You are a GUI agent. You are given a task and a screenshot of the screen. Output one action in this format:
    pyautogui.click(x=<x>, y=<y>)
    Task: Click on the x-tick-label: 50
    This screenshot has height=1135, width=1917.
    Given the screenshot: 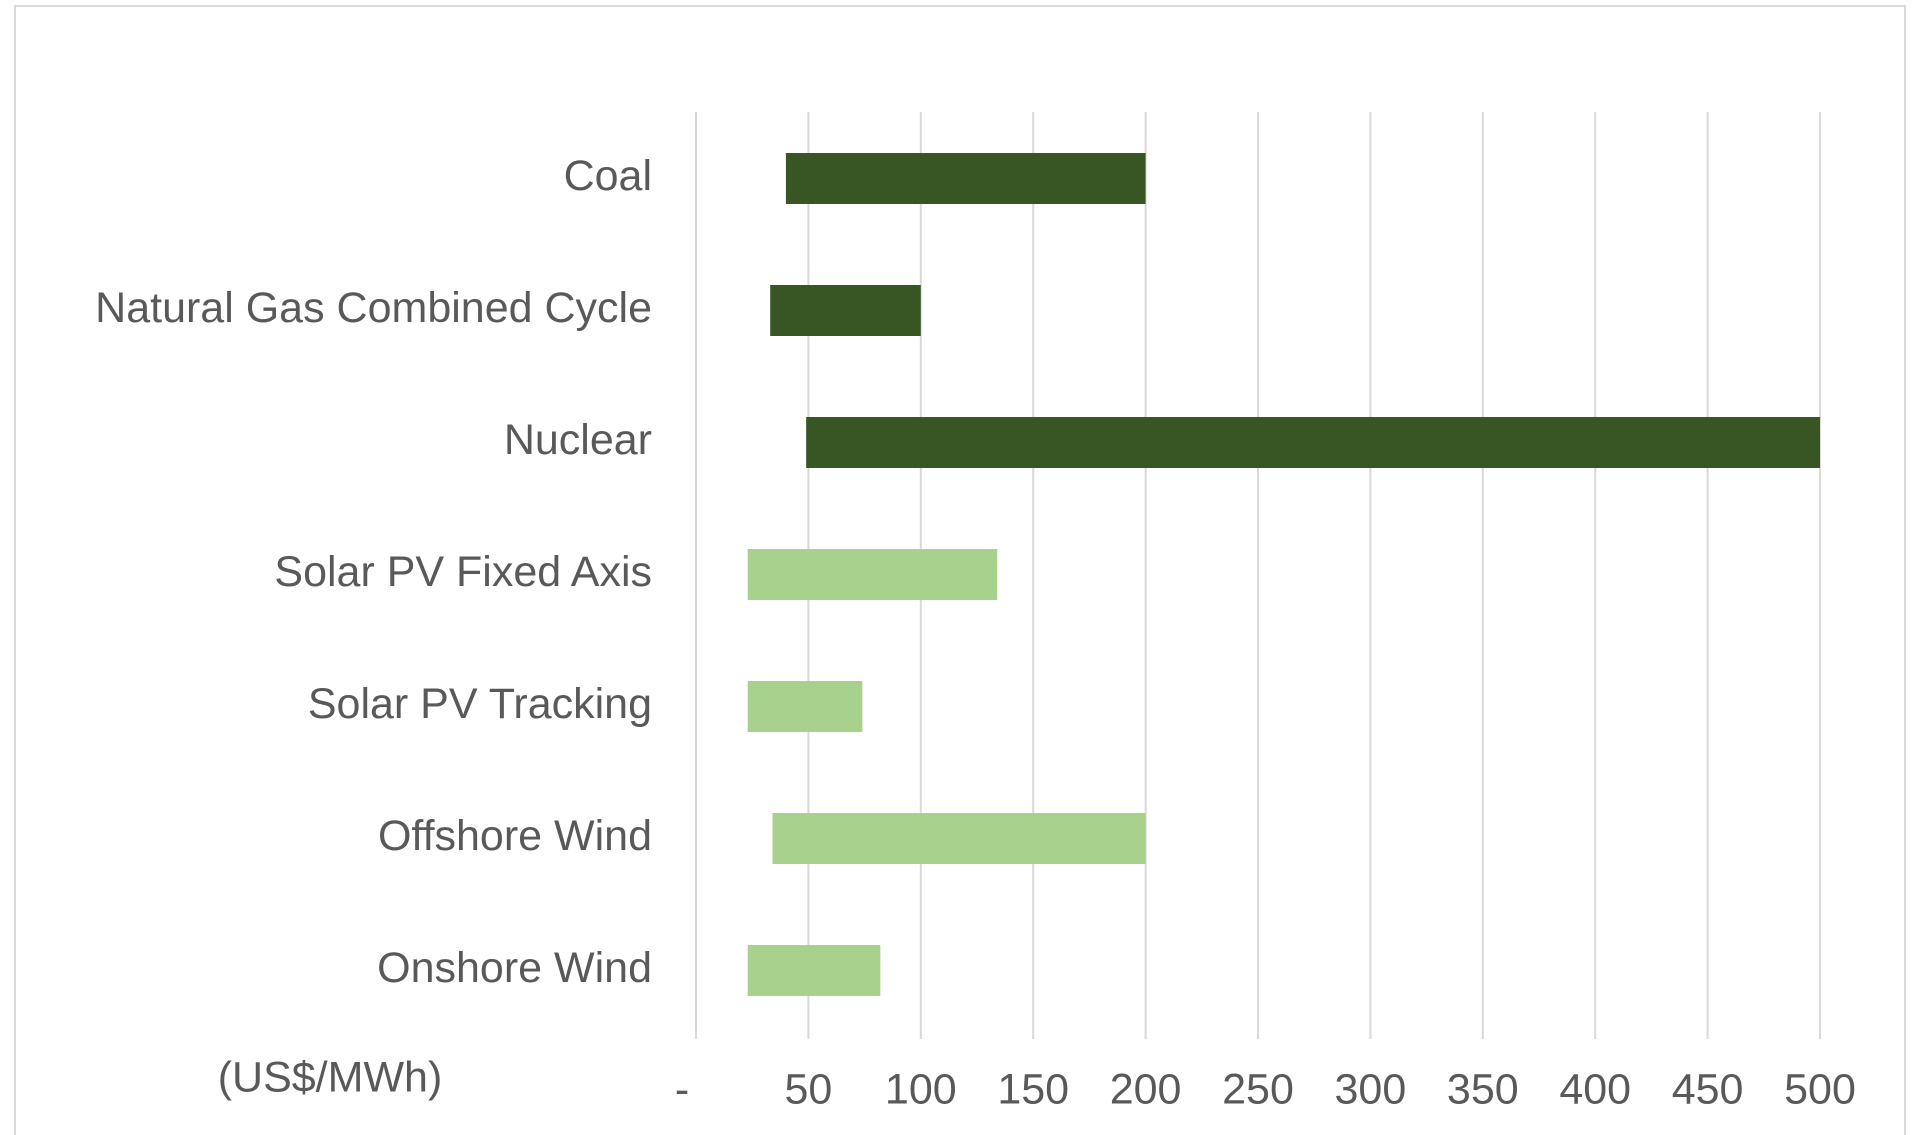 What is the action you would take?
    pyautogui.click(x=808, y=1089)
    